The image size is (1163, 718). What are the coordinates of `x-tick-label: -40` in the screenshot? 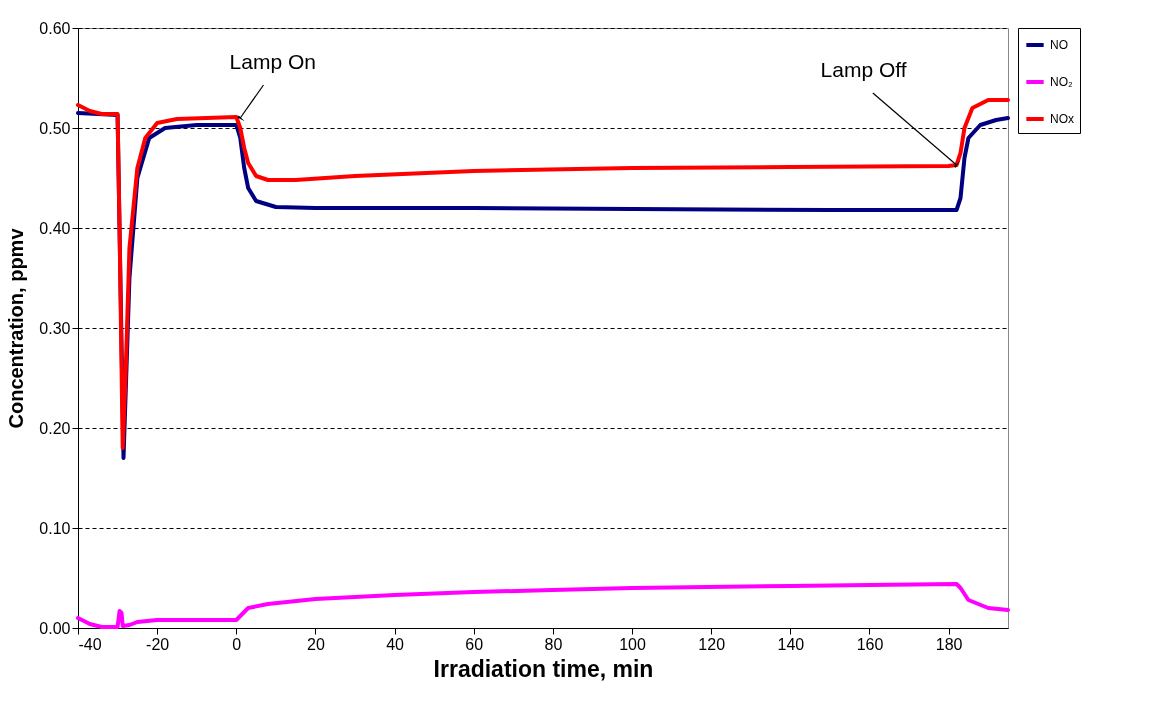 It's located at (90, 644).